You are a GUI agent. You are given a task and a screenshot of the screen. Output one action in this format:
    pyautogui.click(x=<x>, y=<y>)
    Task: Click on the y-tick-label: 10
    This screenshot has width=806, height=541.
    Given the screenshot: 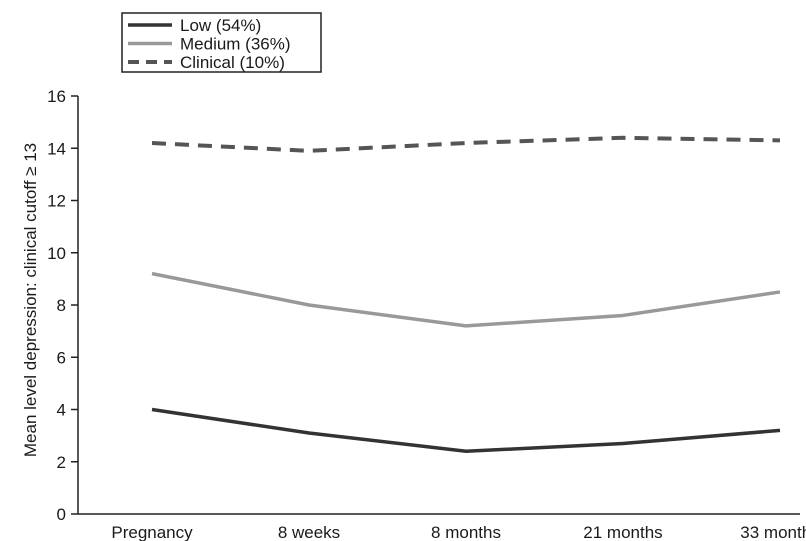 What is the action you would take?
    pyautogui.click(x=56, y=253)
    